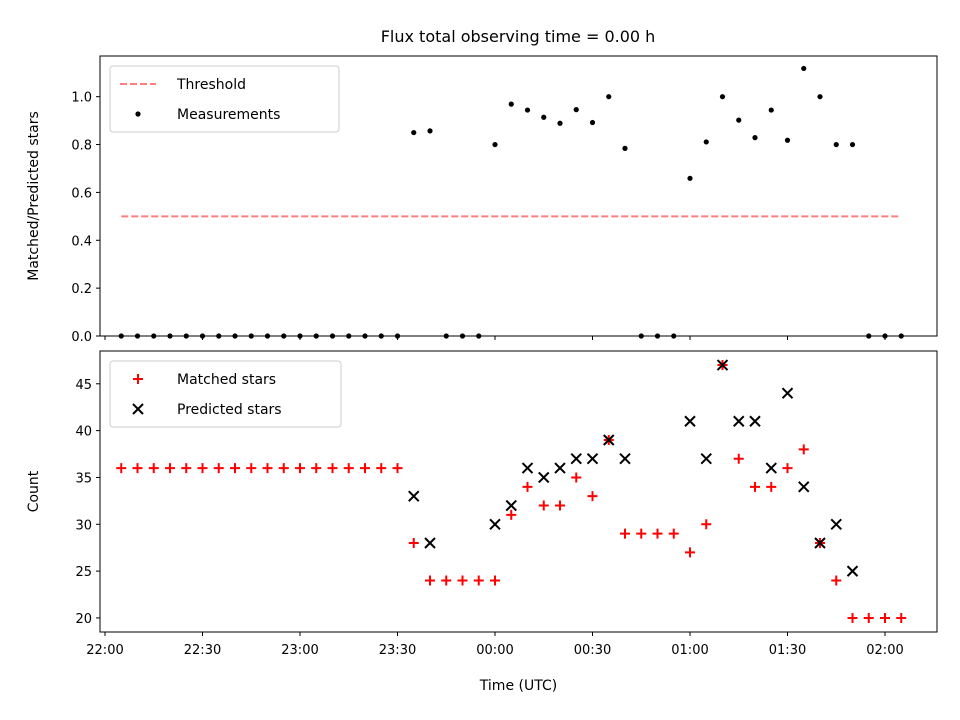 The height and width of the screenshot is (720, 960). Describe the element at coordinates (83, 432) in the screenshot. I see `bottom-y-tick-label: 40` at that location.